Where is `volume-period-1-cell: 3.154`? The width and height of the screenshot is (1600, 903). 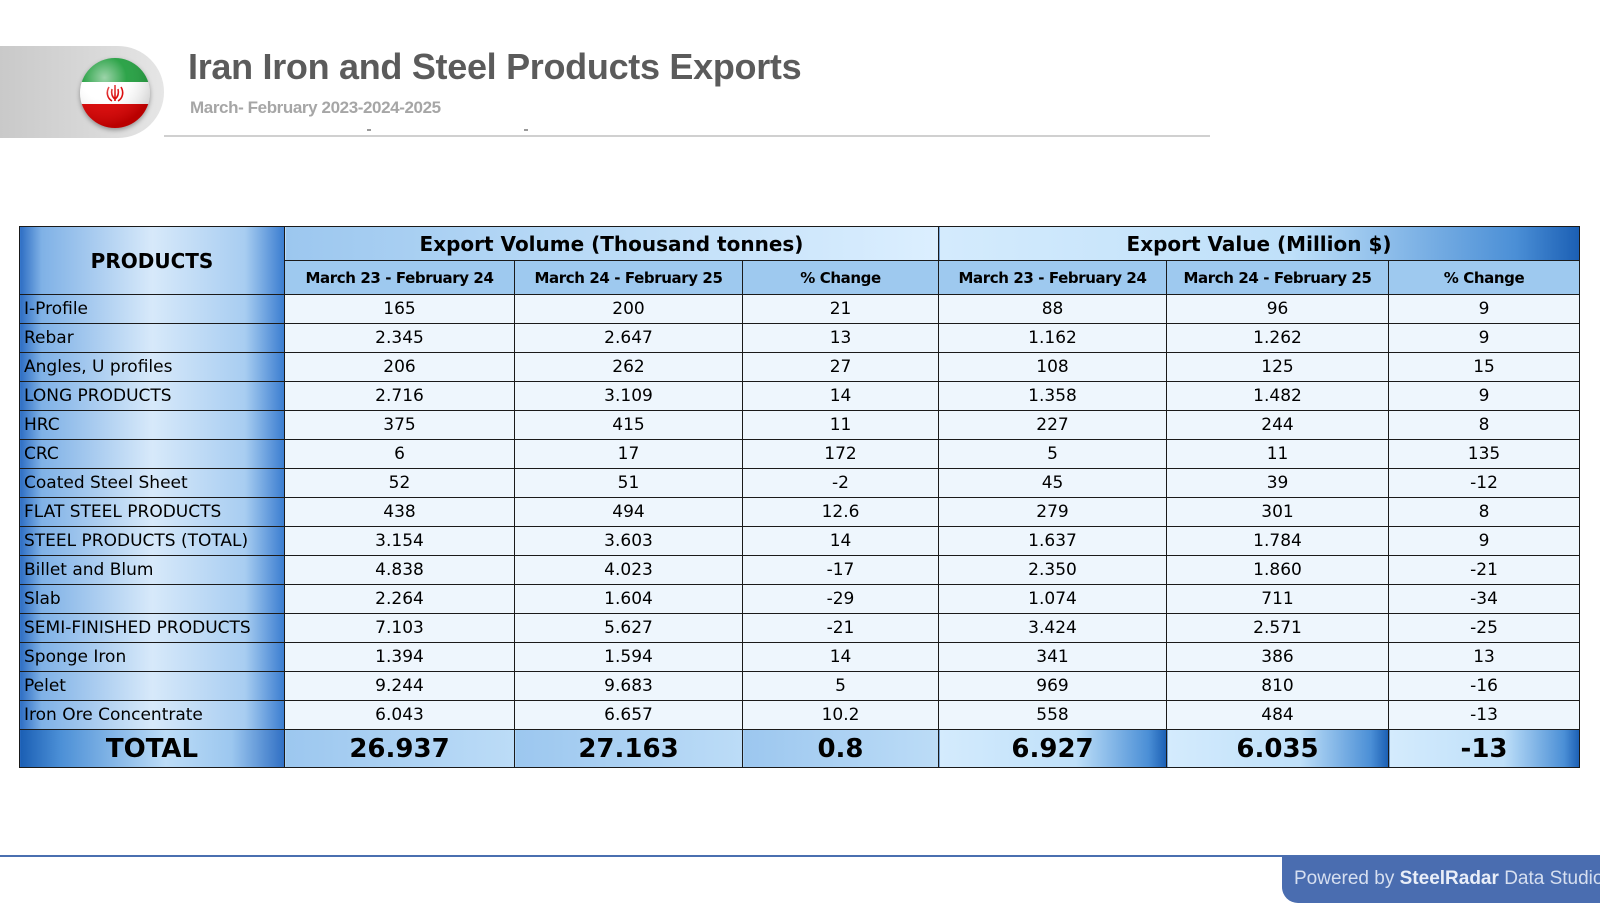
volume-period-1-cell: 3.154 is located at coordinates (399, 541).